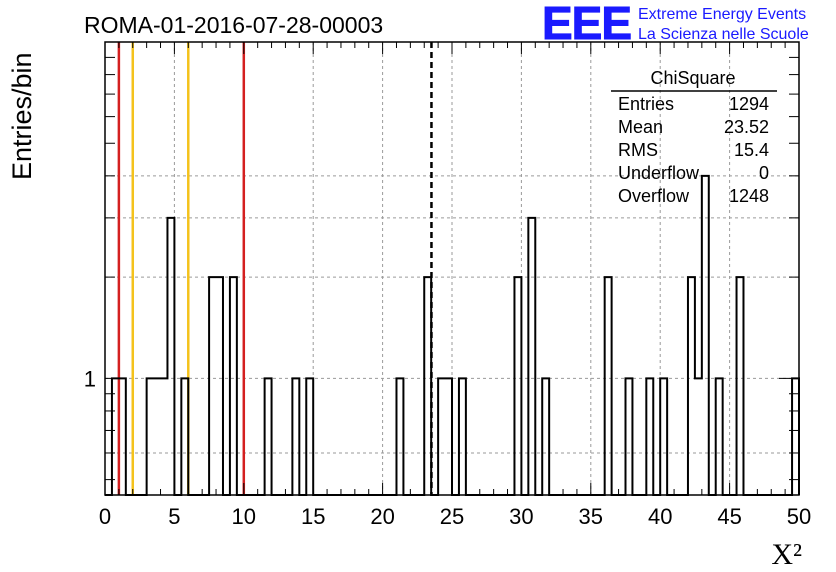 This screenshot has width=836, height=572. I want to click on x-tick-label: 45, so click(729, 516).